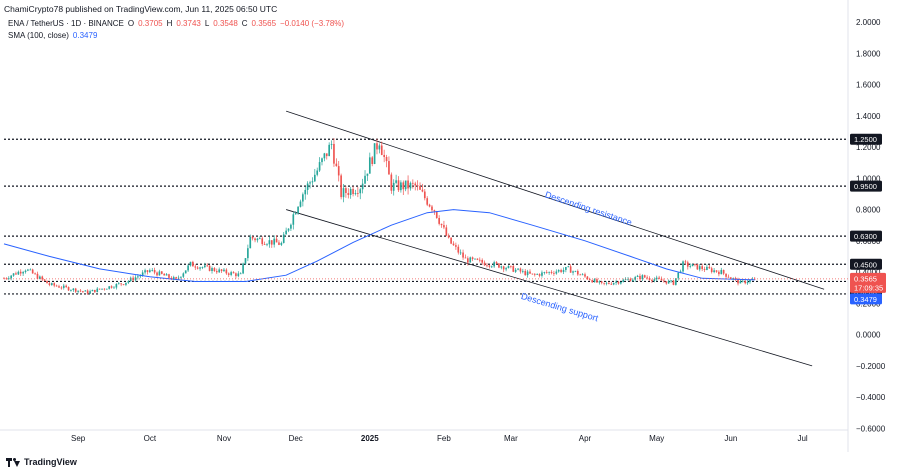 The height and width of the screenshot is (471, 900). I want to click on level-price-tag-label: 0.4500, so click(865, 264).